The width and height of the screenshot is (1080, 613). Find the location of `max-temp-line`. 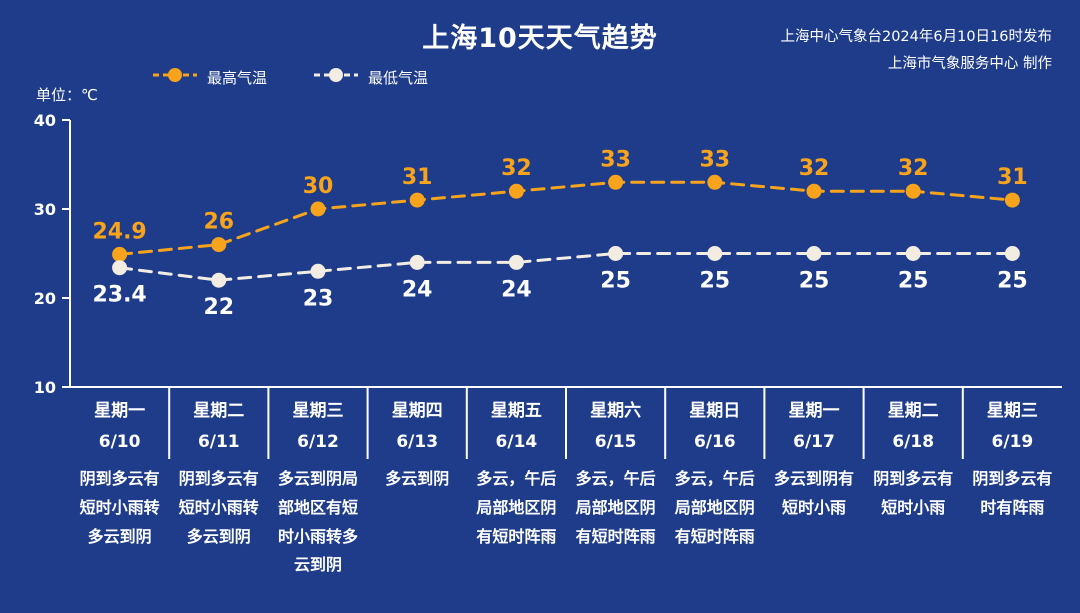

max-temp-line is located at coordinates (566, 218).